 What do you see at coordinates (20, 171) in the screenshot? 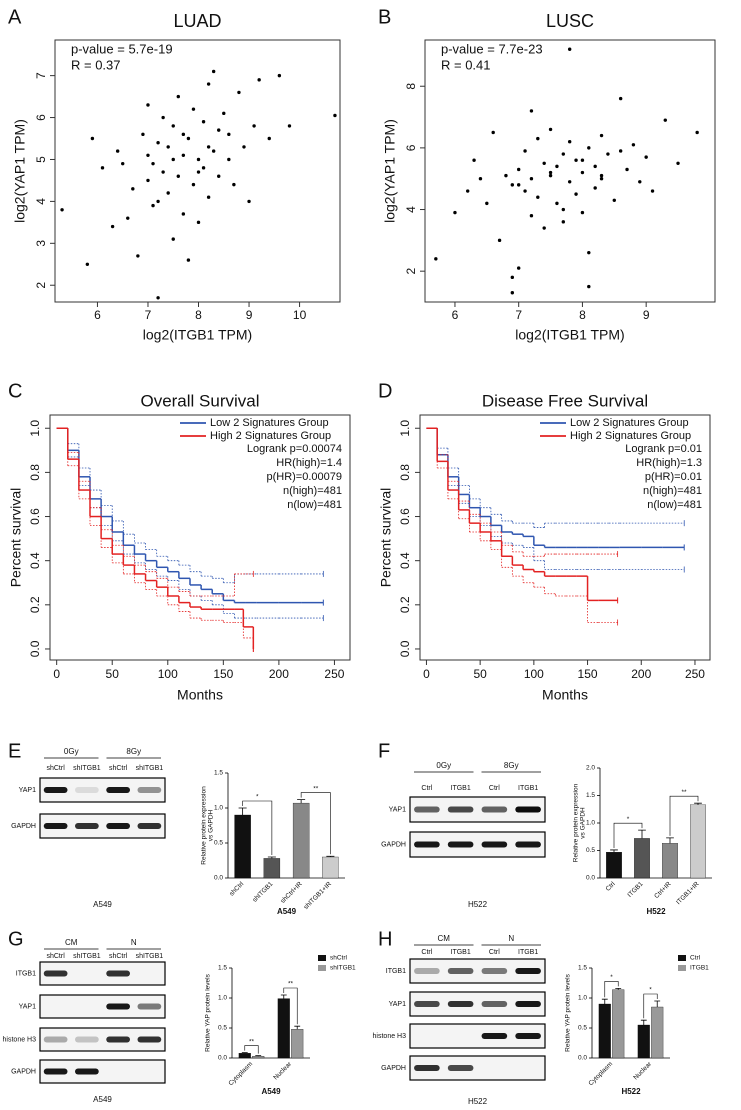
I see `y-axis-label: log2(YAP1 TPM)` at bounding box center [20, 171].